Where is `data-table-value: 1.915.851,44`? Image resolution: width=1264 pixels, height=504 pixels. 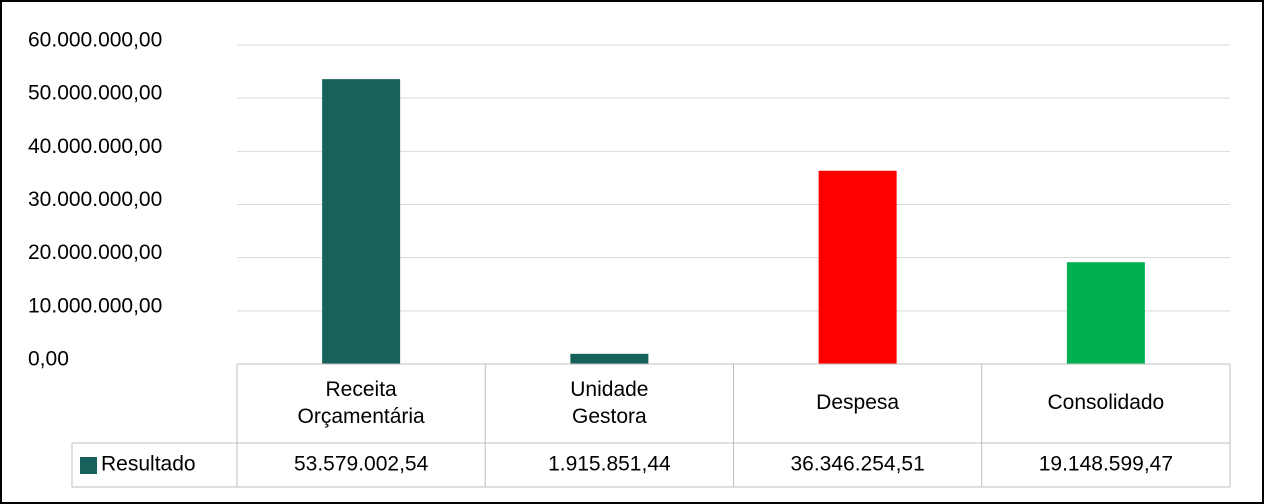
data-table-value: 1.915.851,44 is located at coordinates (609, 464).